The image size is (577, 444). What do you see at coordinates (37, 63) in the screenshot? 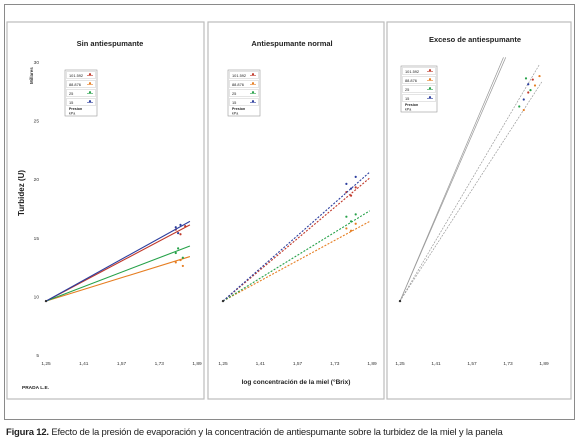
I see `y-tick-label: 30` at bounding box center [37, 63].